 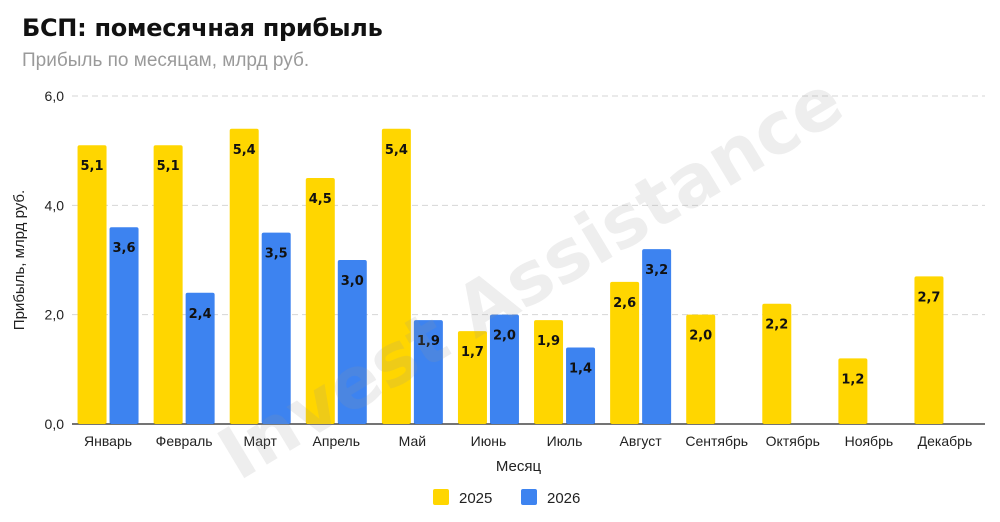 What do you see at coordinates (472, 352) in the screenshot?
I see `data-label: 1,7` at bounding box center [472, 352].